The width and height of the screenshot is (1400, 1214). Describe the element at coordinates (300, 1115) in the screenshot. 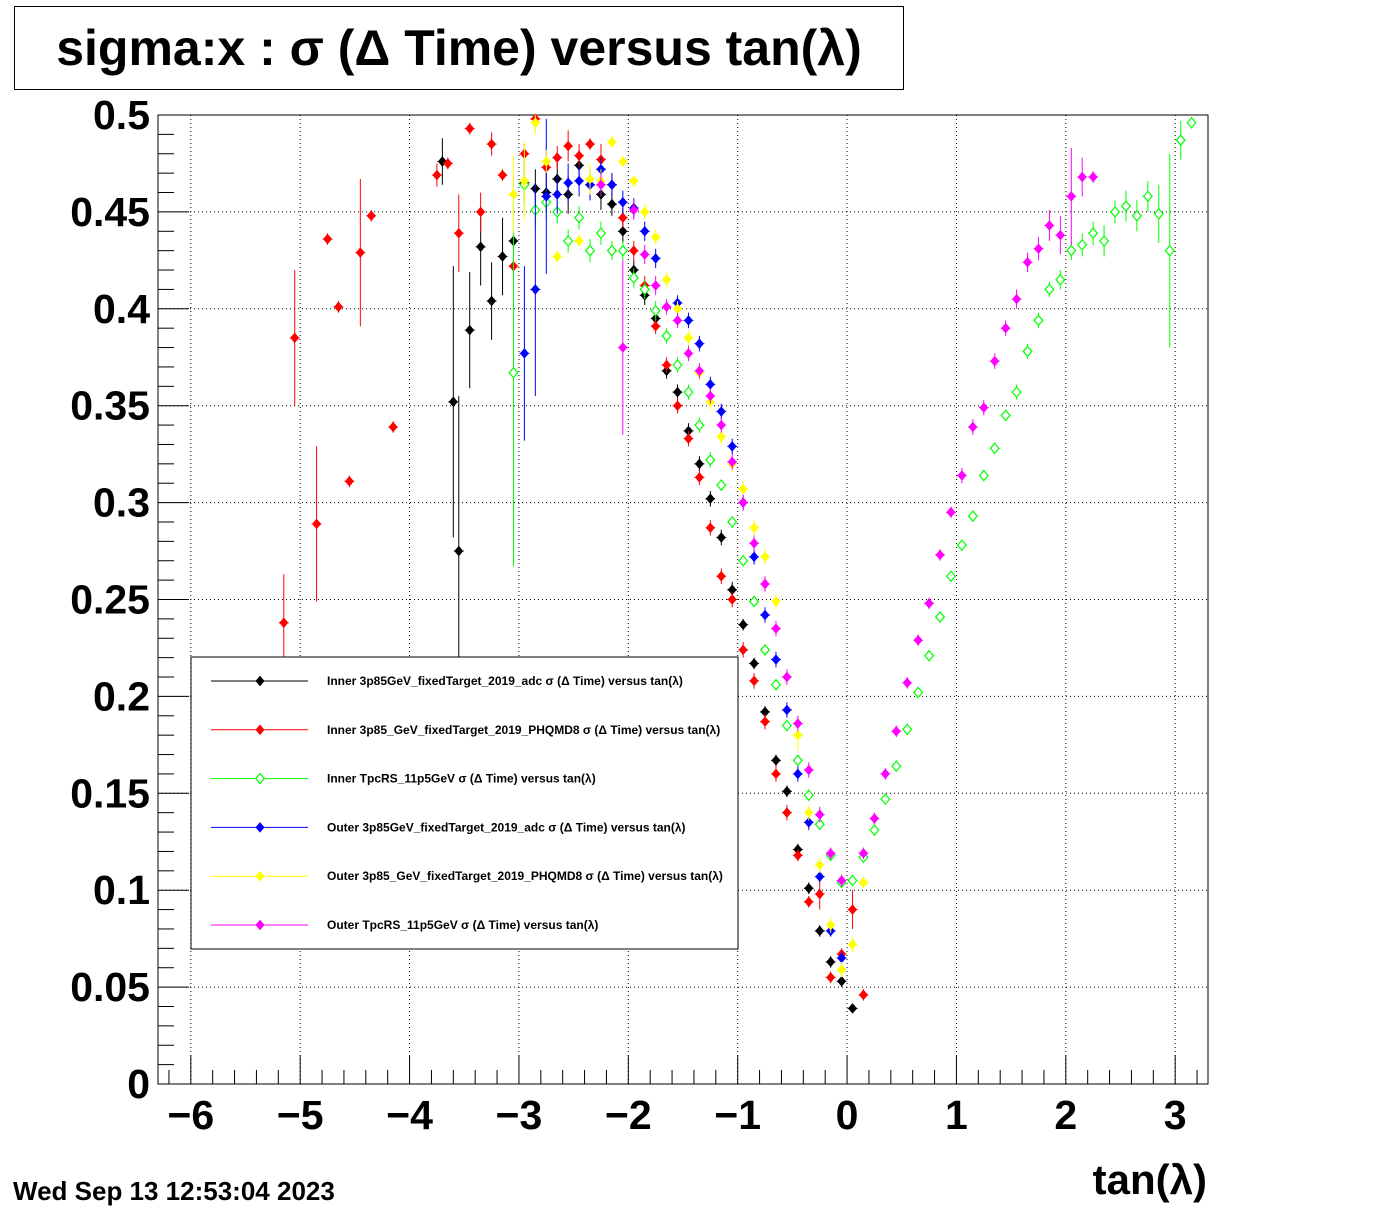

I see `x-tick-label: −5` at that location.